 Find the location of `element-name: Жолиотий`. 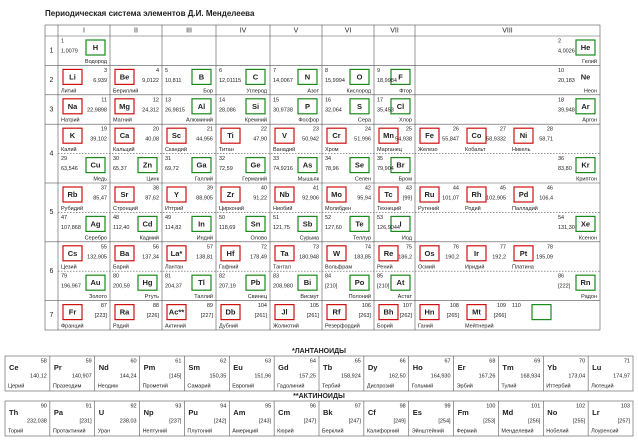

element-name: Жолиотий is located at coordinates (286, 325).